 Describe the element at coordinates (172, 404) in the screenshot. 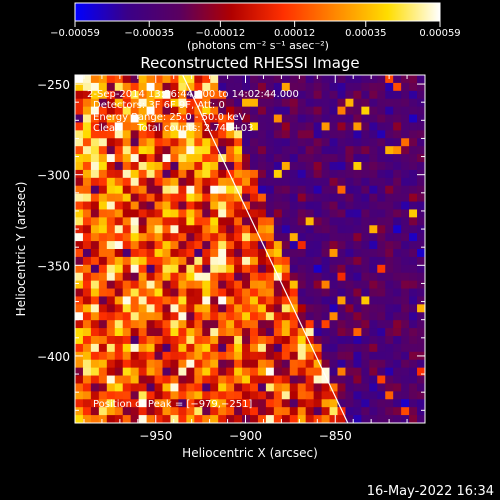

I see `peak-position-label: Position of Peak = [−979,−251]` at that location.